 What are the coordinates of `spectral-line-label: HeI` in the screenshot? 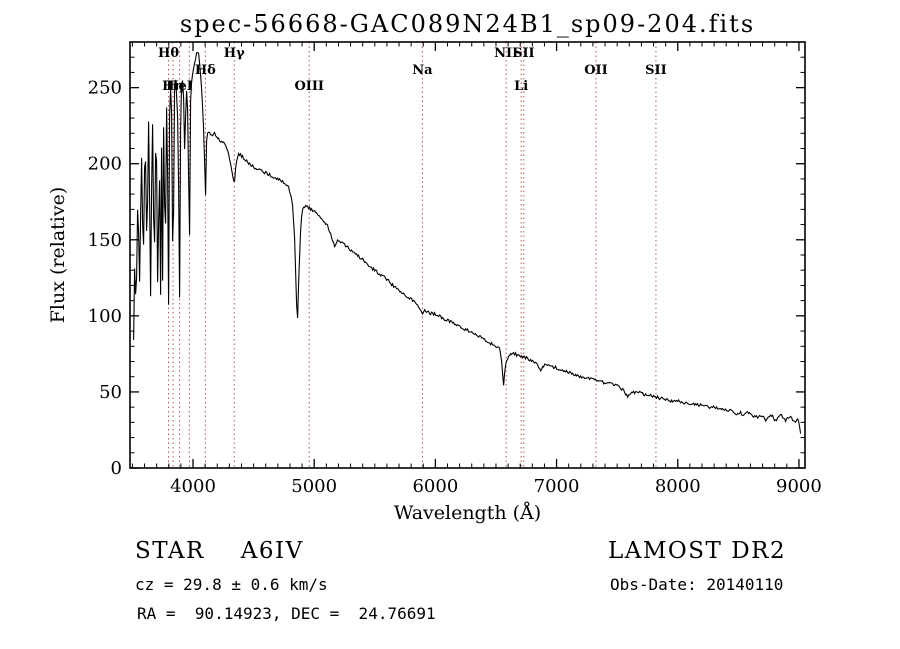 It's located at (179, 86).